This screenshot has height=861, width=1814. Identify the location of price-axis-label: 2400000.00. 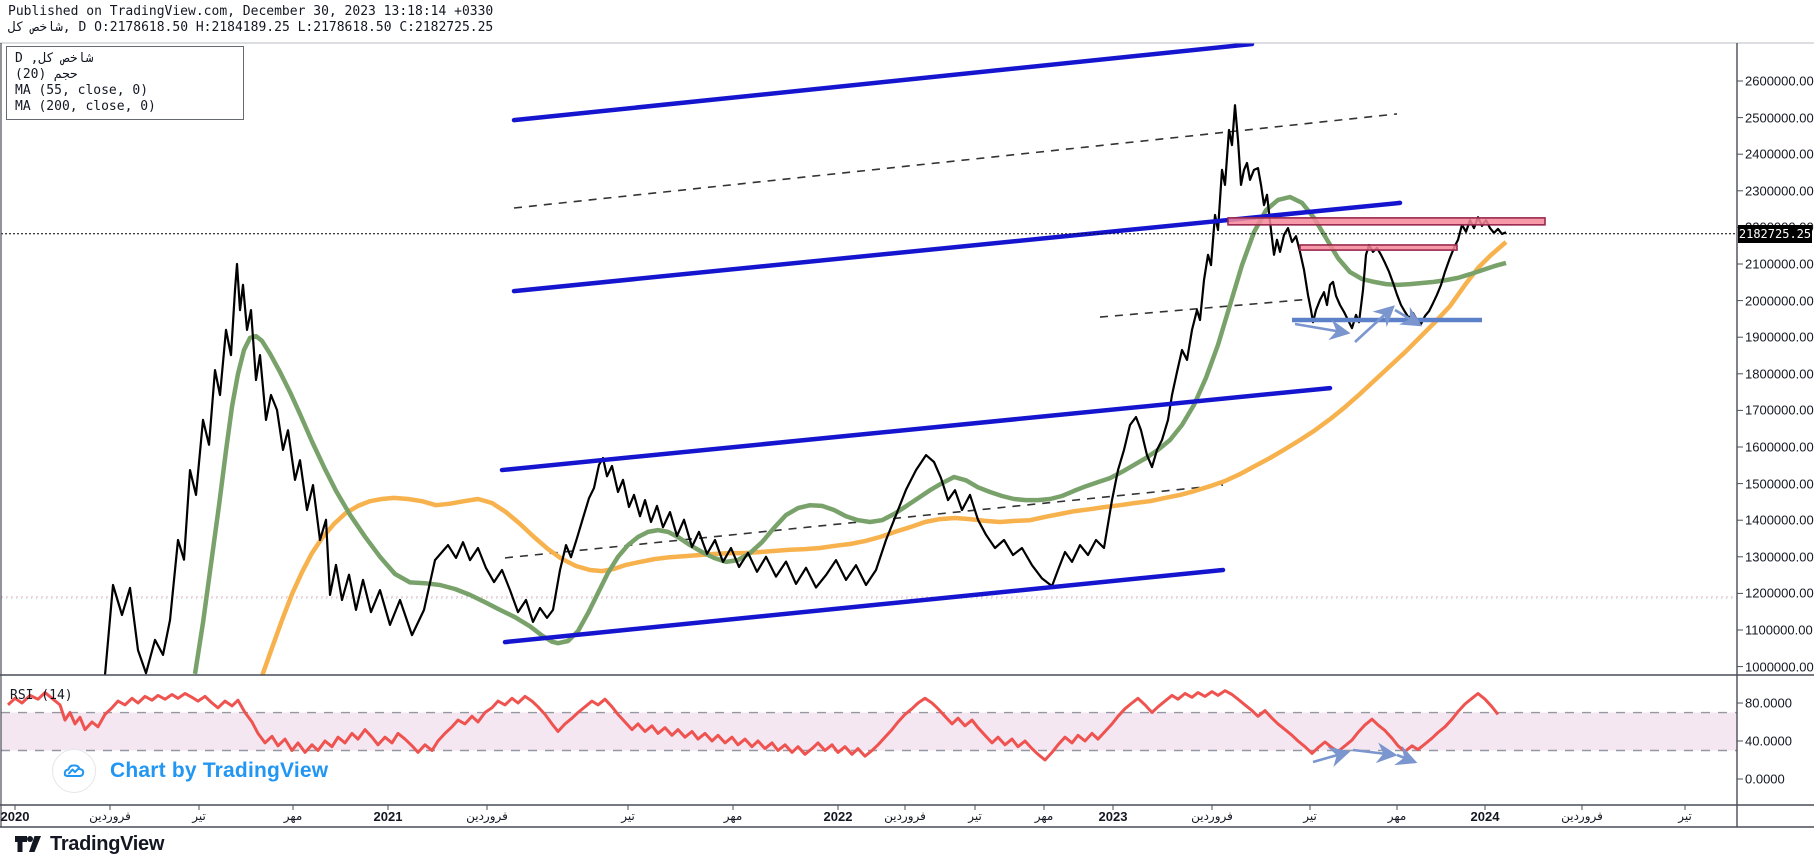
(1779, 154).